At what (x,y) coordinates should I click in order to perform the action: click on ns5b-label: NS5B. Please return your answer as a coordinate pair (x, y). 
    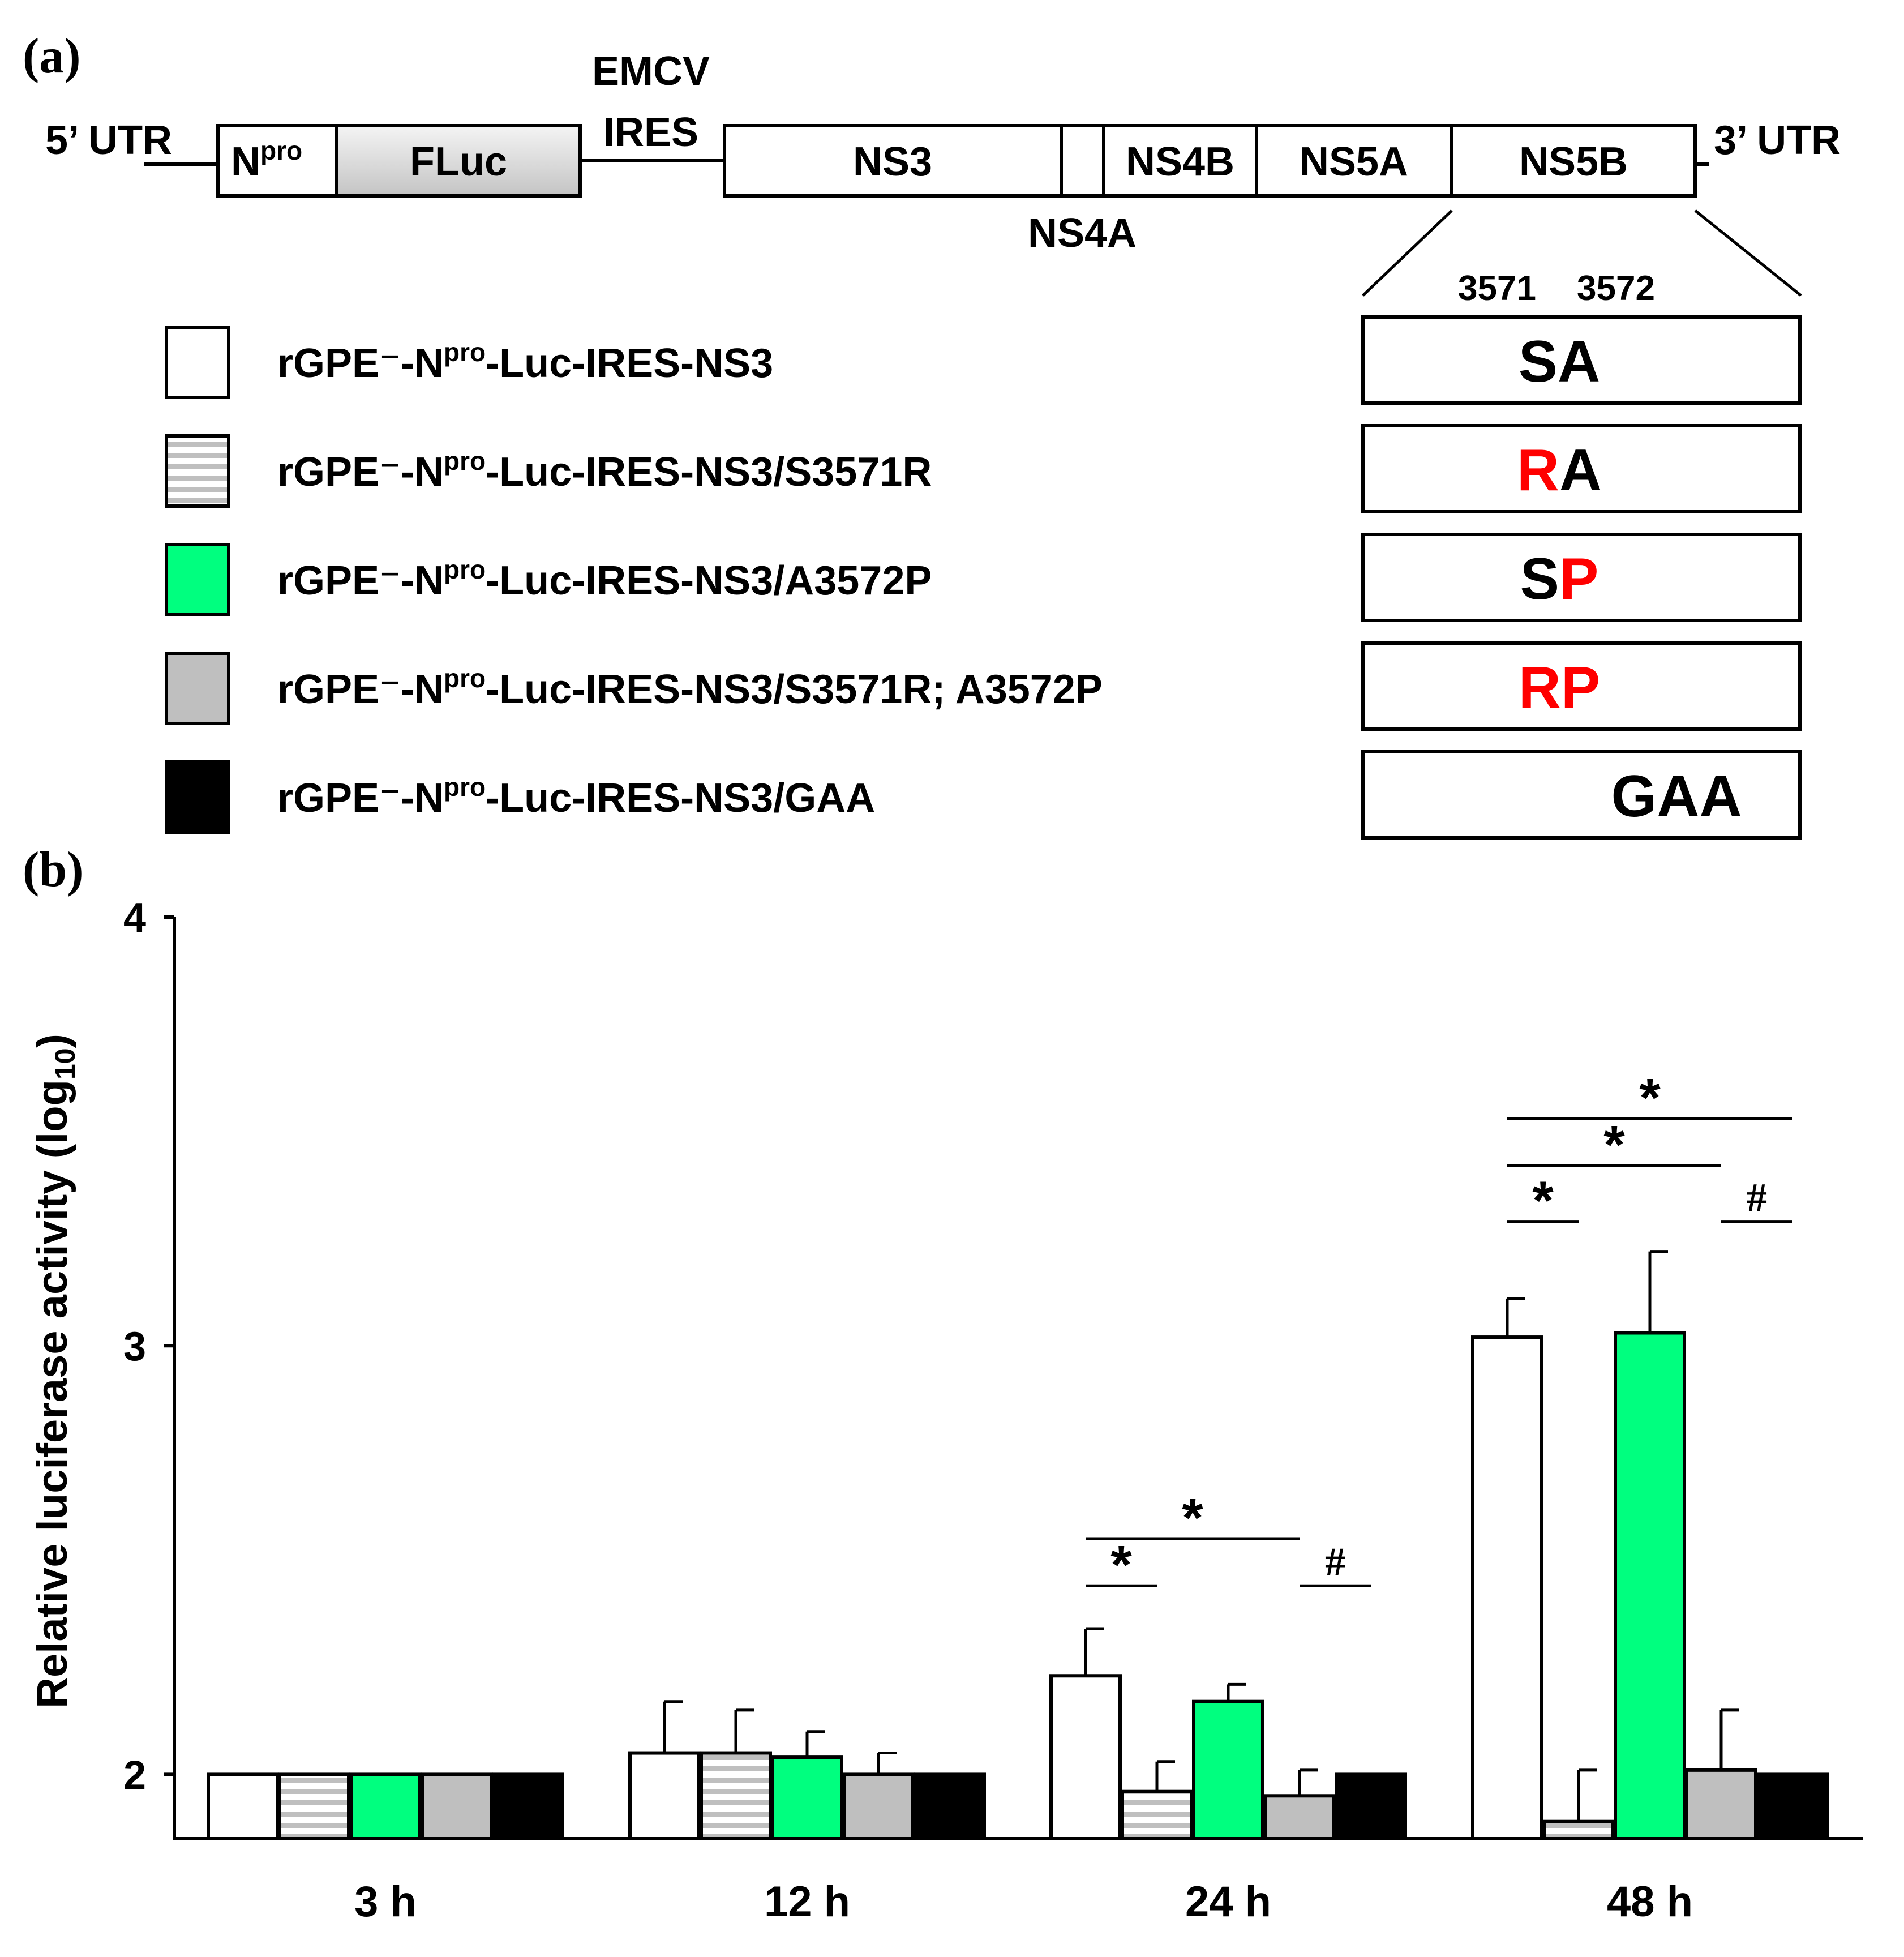
    Looking at the image, I should click on (1573, 162).